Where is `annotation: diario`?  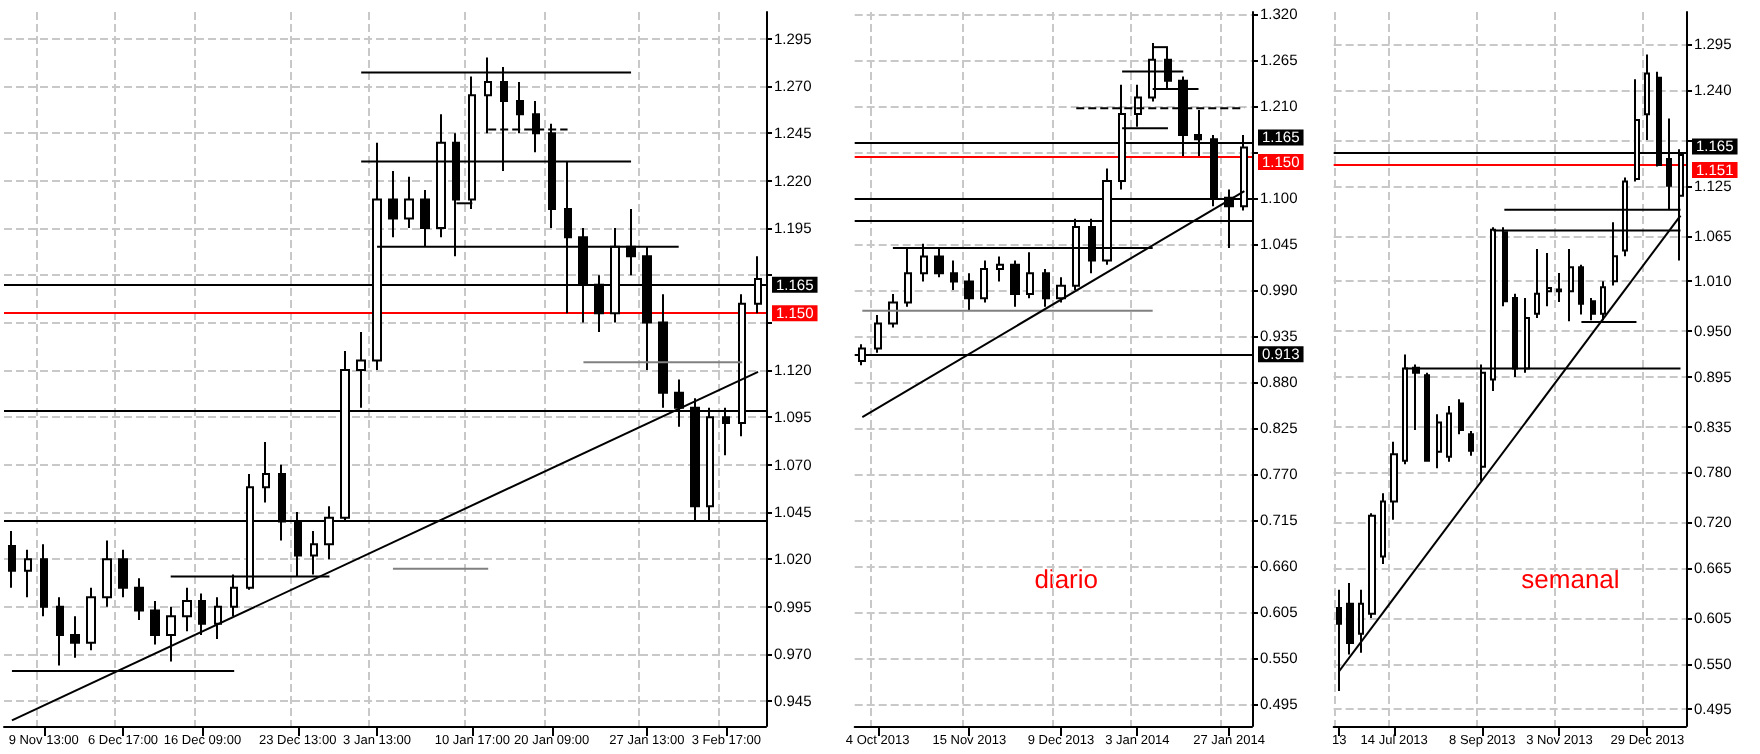
annotation: diario is located at coordinates (1066, 578).